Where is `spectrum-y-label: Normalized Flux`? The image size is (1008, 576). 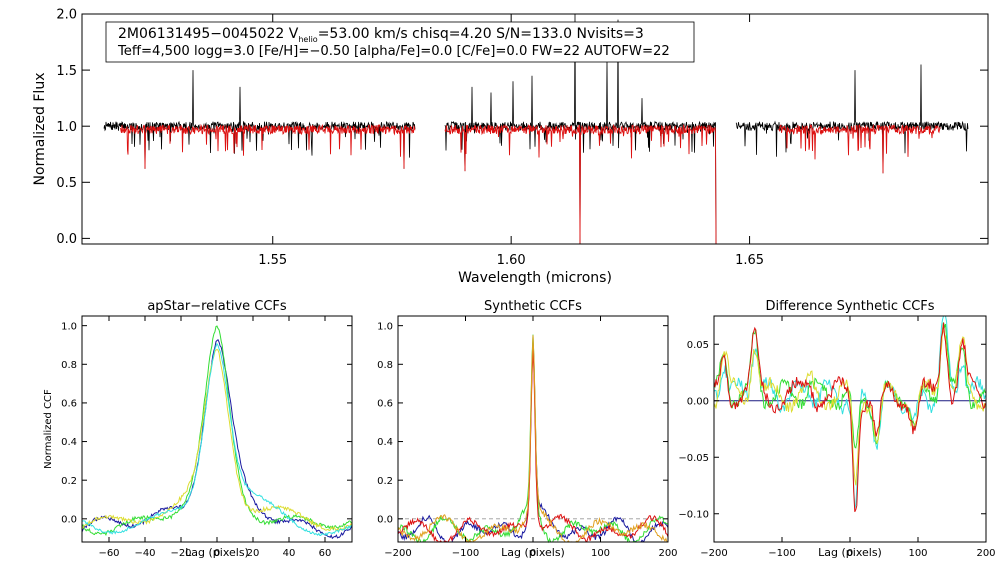 spectrum-y-label: Normalized Flux is located at coordinates (40, 129).